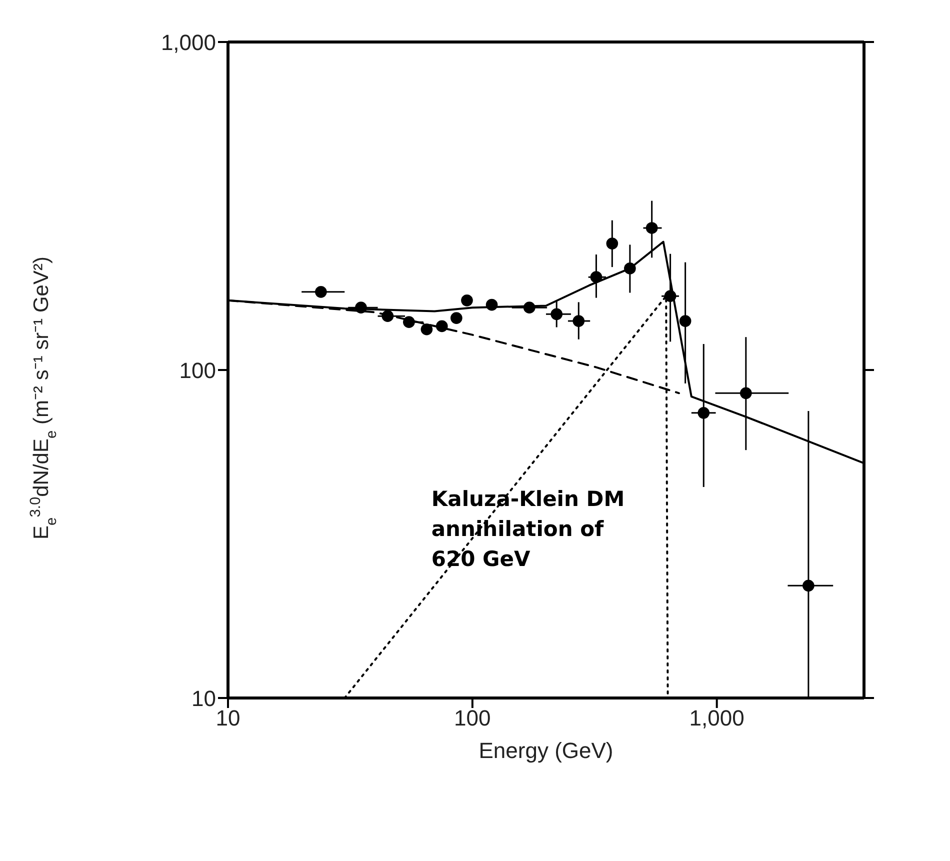 The image size is (950, 861). I want to click on y-tick-label: 100, so click(197, 370).